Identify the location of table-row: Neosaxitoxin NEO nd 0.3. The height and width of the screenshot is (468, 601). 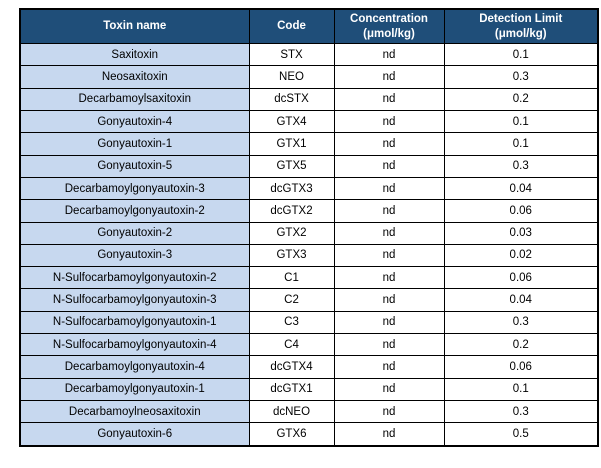
(309, 77).